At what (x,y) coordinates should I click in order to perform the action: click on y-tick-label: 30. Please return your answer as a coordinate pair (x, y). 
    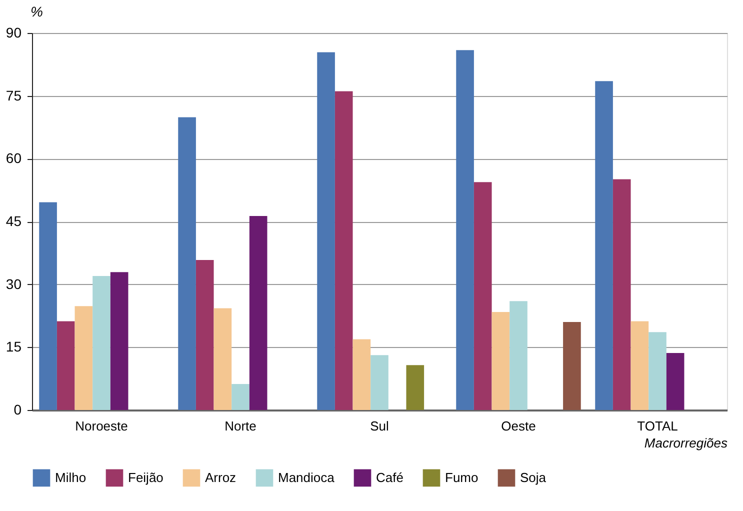
    Looking at the image, I should click on (14, 284).